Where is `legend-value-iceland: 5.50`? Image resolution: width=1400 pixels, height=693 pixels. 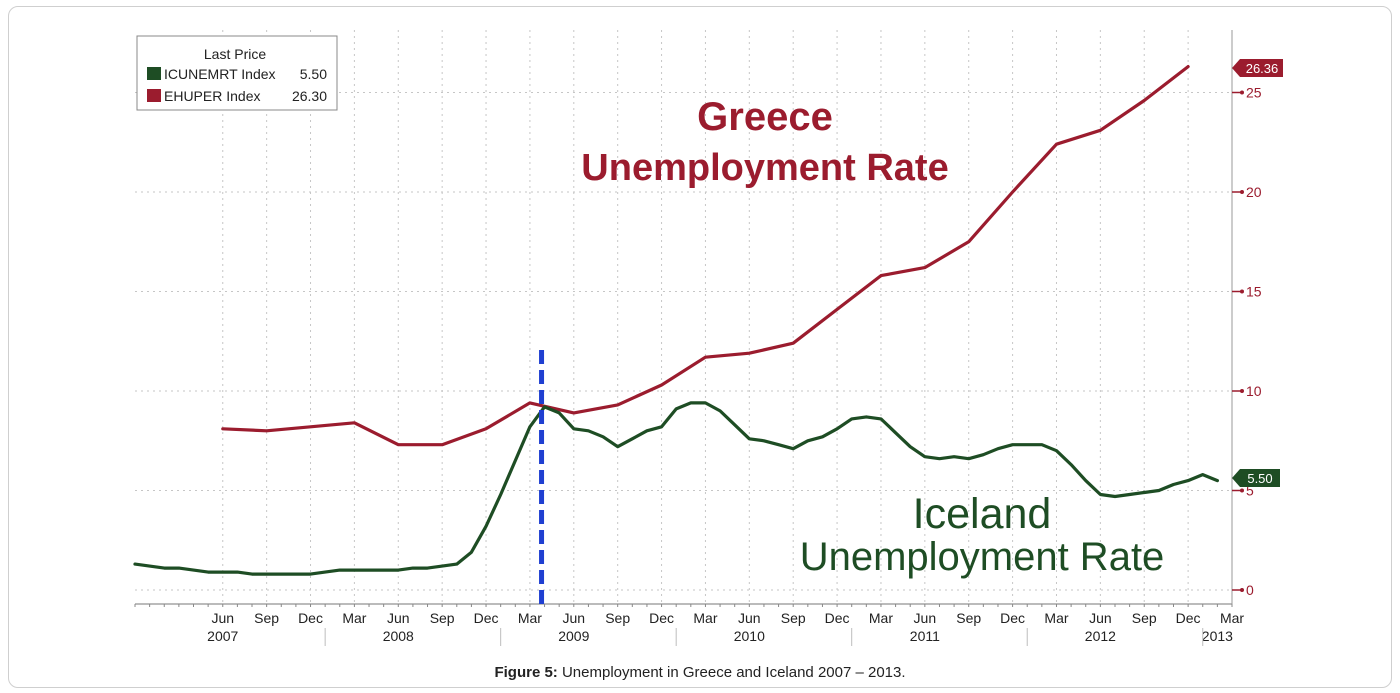 legend-value-iceland: 5.50 is located at coordinates (313, 74).